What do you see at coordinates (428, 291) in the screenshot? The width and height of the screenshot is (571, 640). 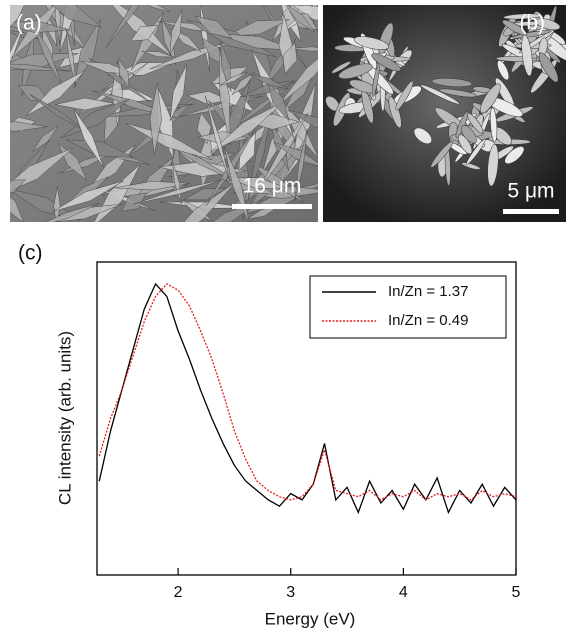 I see `legend-label: In/Zn = 1.37` at bounding box center [428, 291].